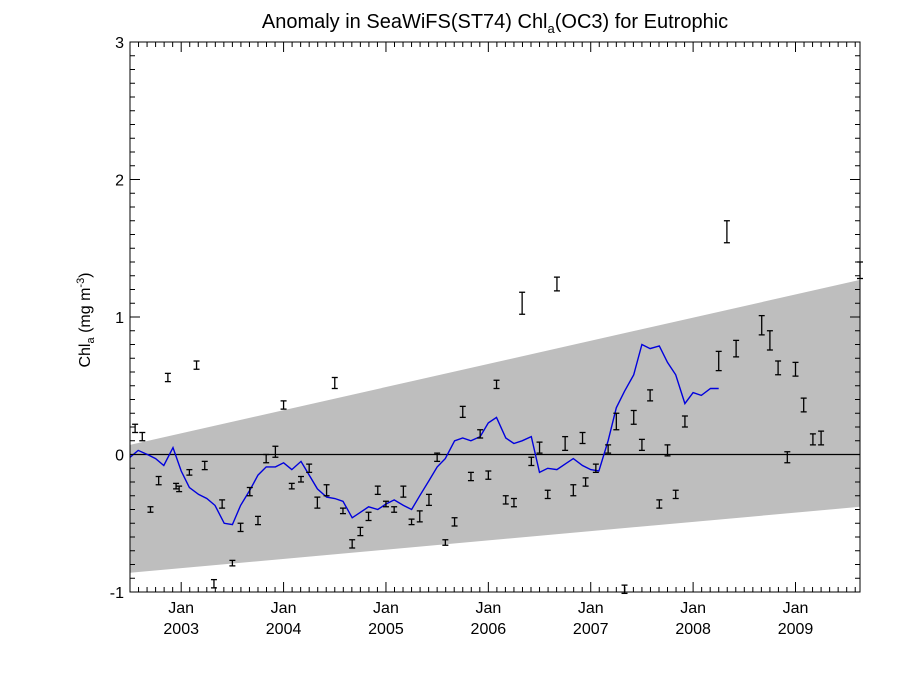 The width and height of the screenshot is (900, 675). Describe the element at coordinates (489, 629) in the screenshot. I see `x-tick-year-label: 2006` at that location.